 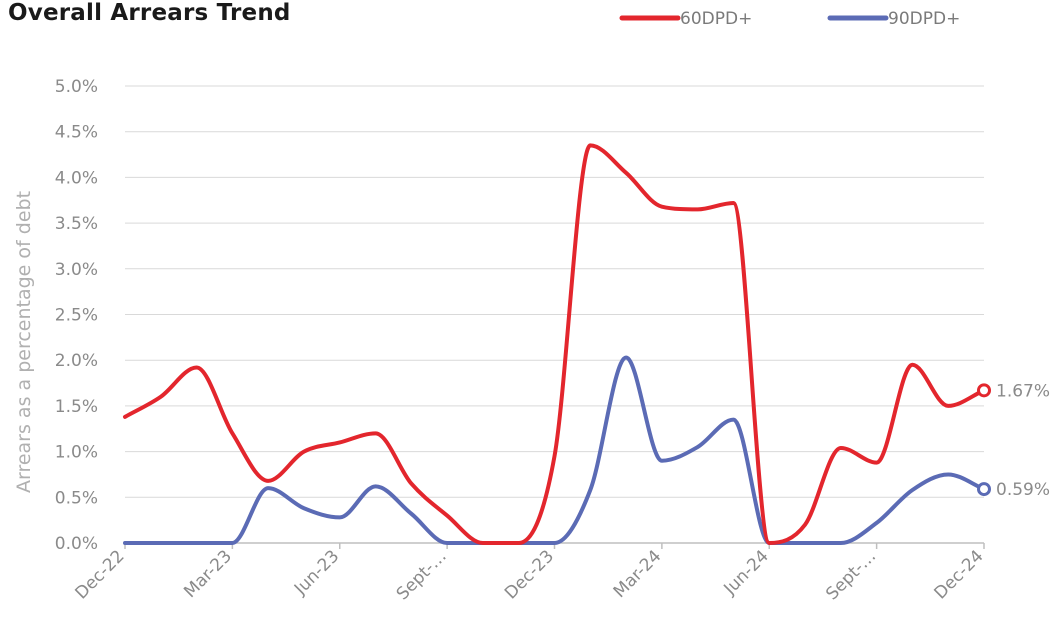 I want to click on x-tick-label: Mar-23, so click(x=208, y=574).